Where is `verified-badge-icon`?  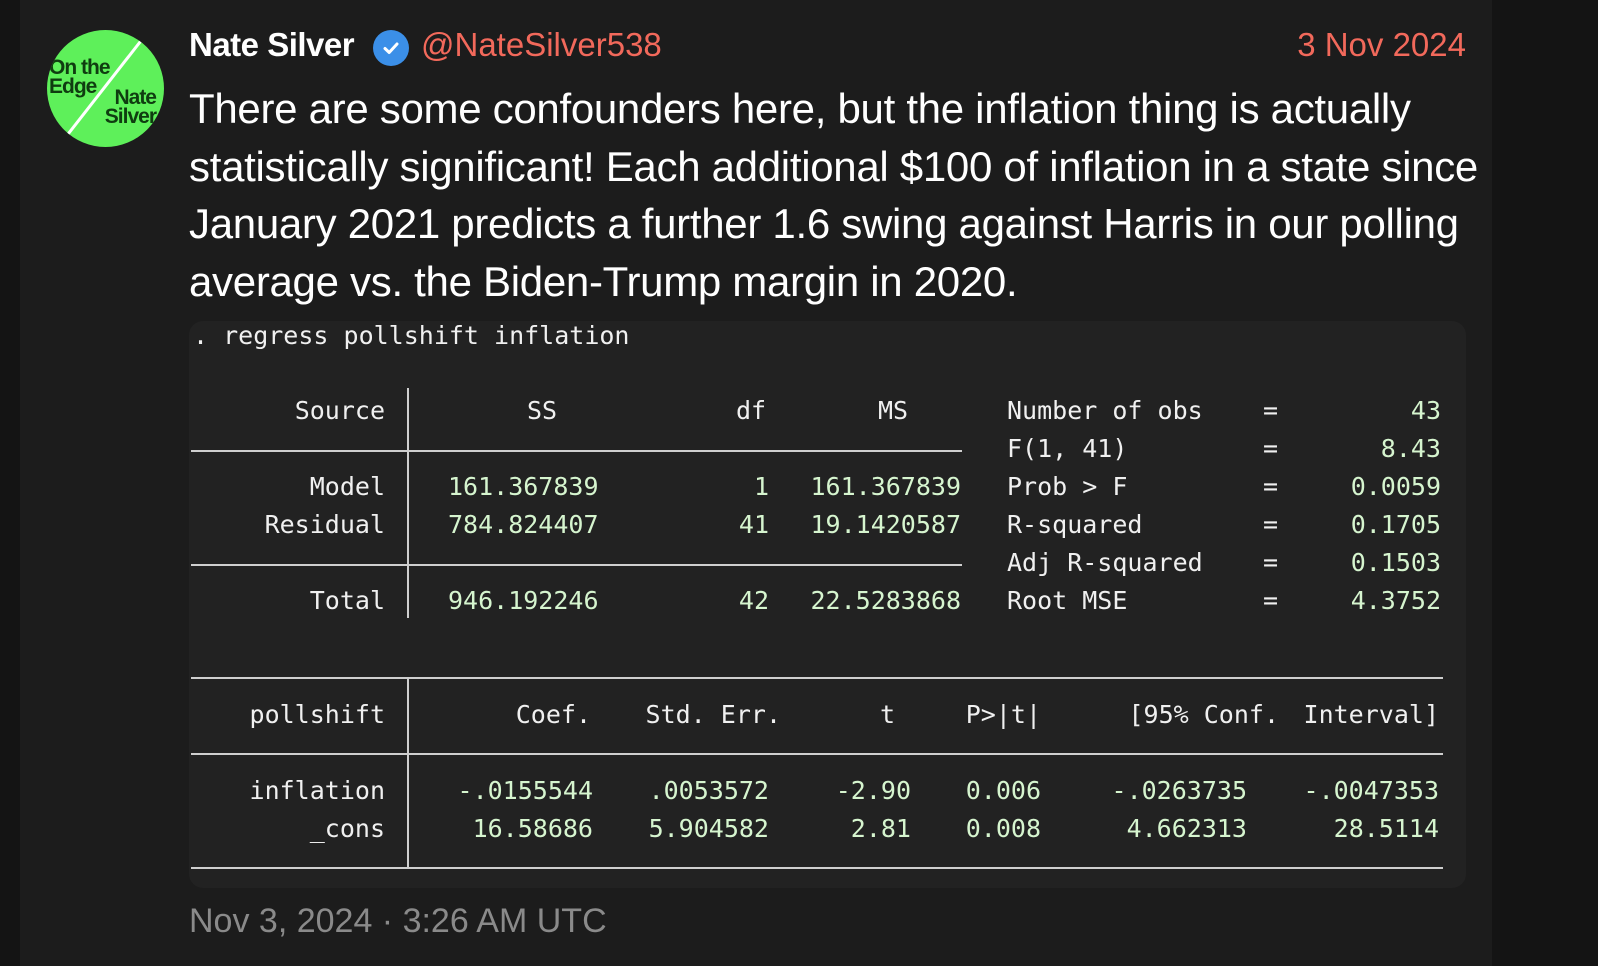 verified-badge-icon is located at coordinates (391, 48).